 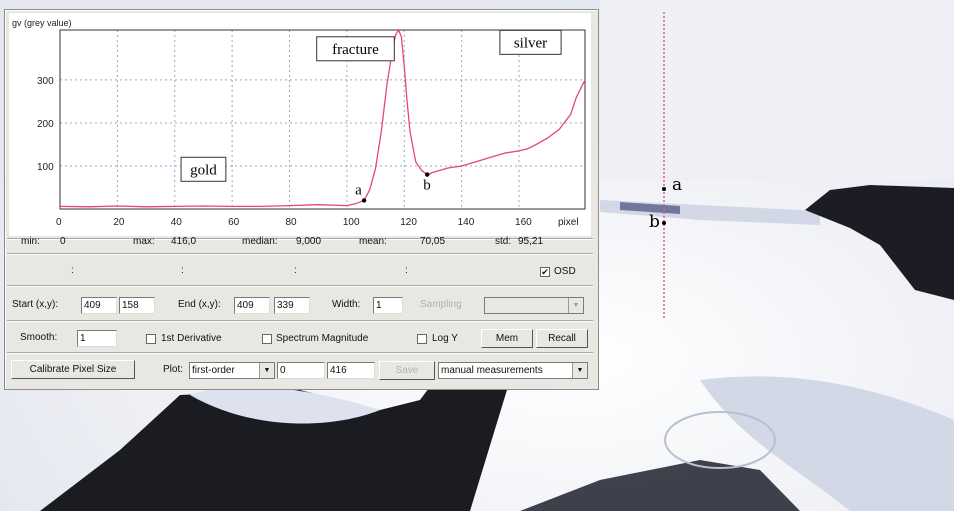 I want to click on width-label: Width:, so click(x=346, y=304).